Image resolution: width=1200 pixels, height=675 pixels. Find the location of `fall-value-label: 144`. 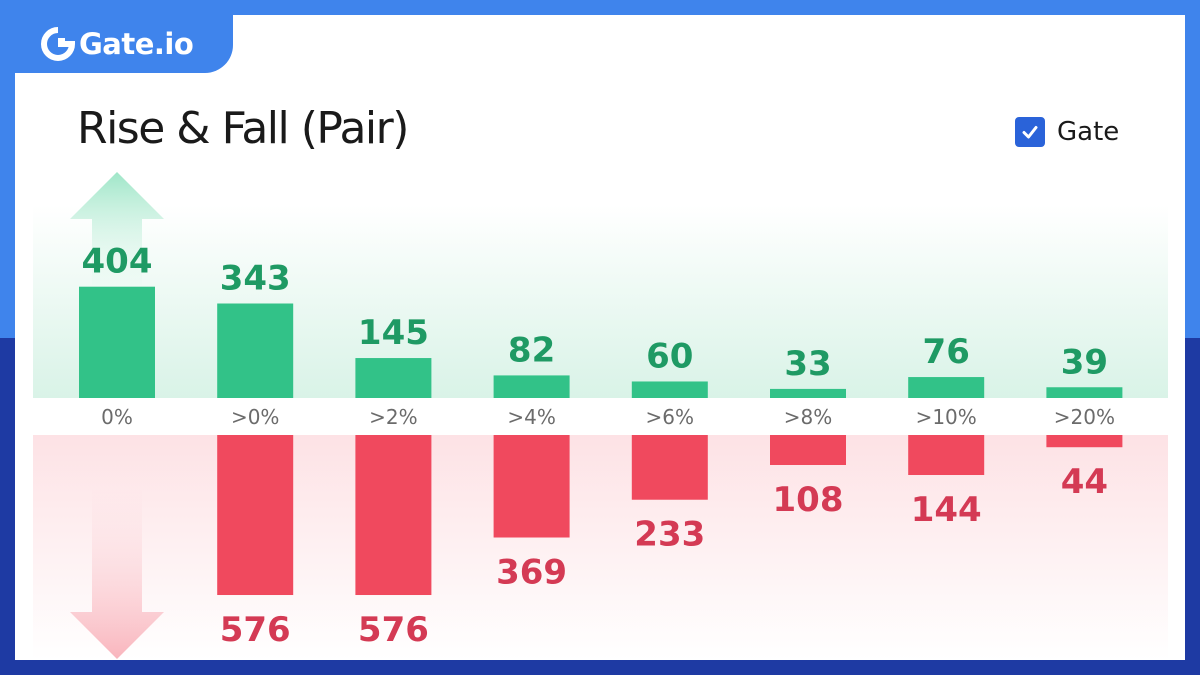

fall-value-label: 144 is located at coordinates (946, 510).